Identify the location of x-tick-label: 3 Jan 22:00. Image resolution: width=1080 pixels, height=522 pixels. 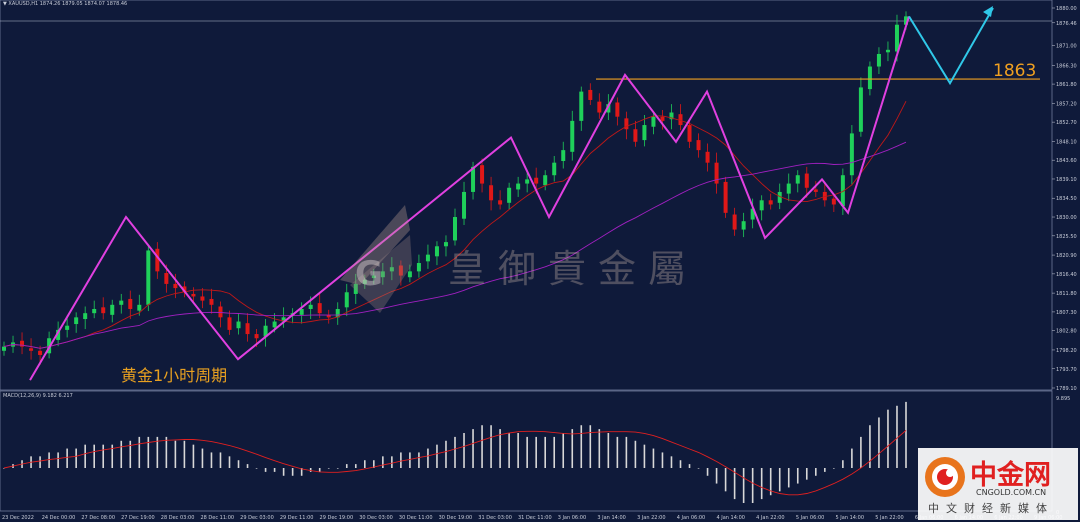
(651, 518).